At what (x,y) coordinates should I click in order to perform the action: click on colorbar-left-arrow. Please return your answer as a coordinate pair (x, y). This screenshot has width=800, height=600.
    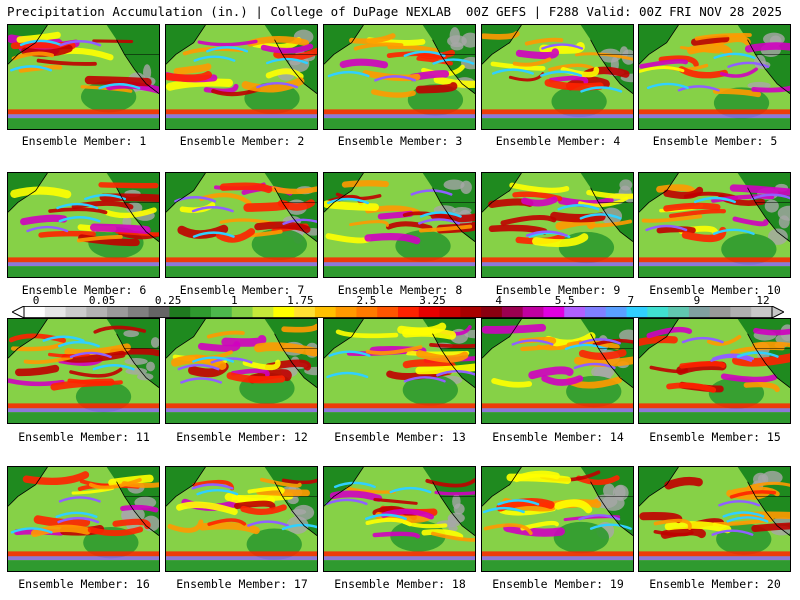
    Looking at the image, I should click on (18, 312).